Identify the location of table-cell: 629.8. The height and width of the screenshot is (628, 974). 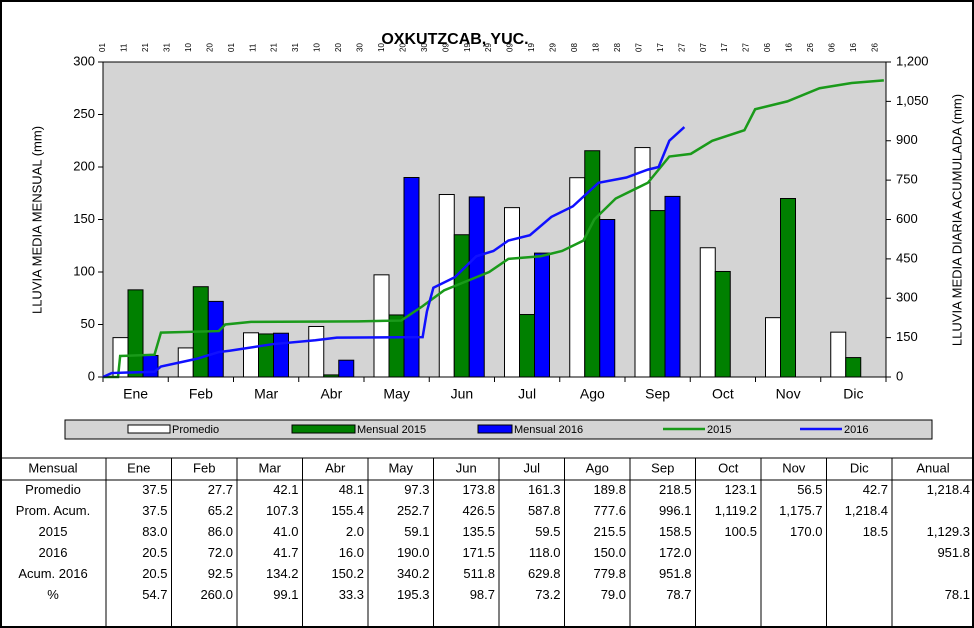
(544, 573).